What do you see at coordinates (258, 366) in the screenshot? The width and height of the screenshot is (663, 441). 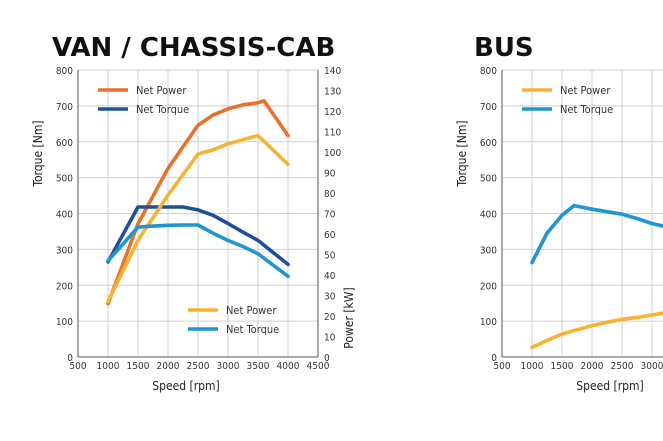 I see `x-tick-label: 3500` at bounding box center [258, 366].